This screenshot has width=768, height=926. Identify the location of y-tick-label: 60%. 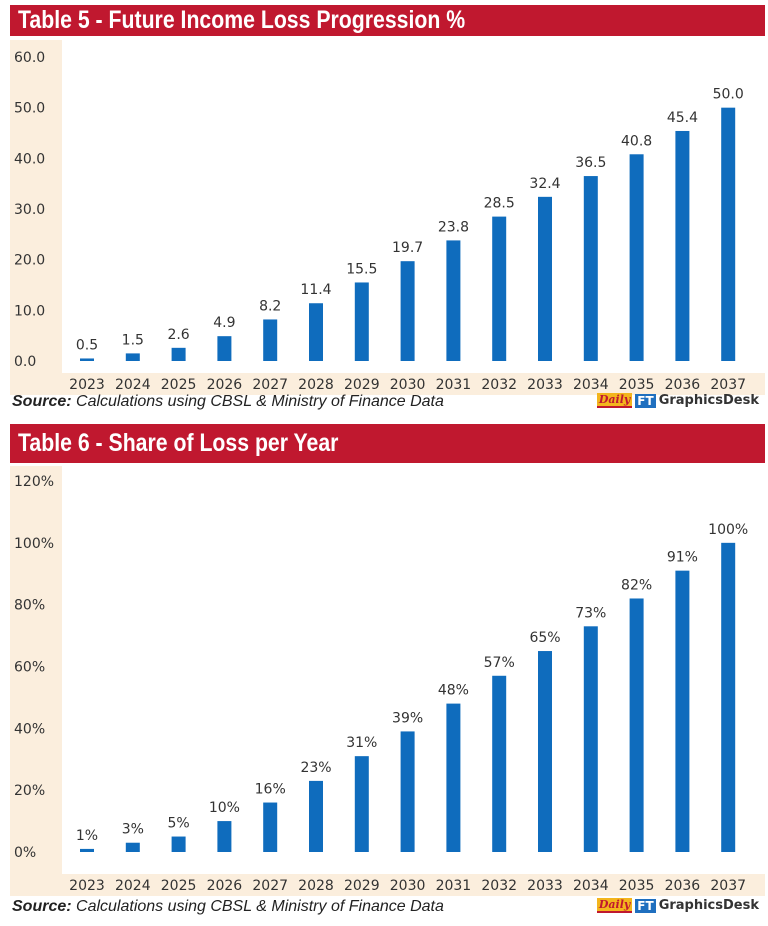
(29, 668).